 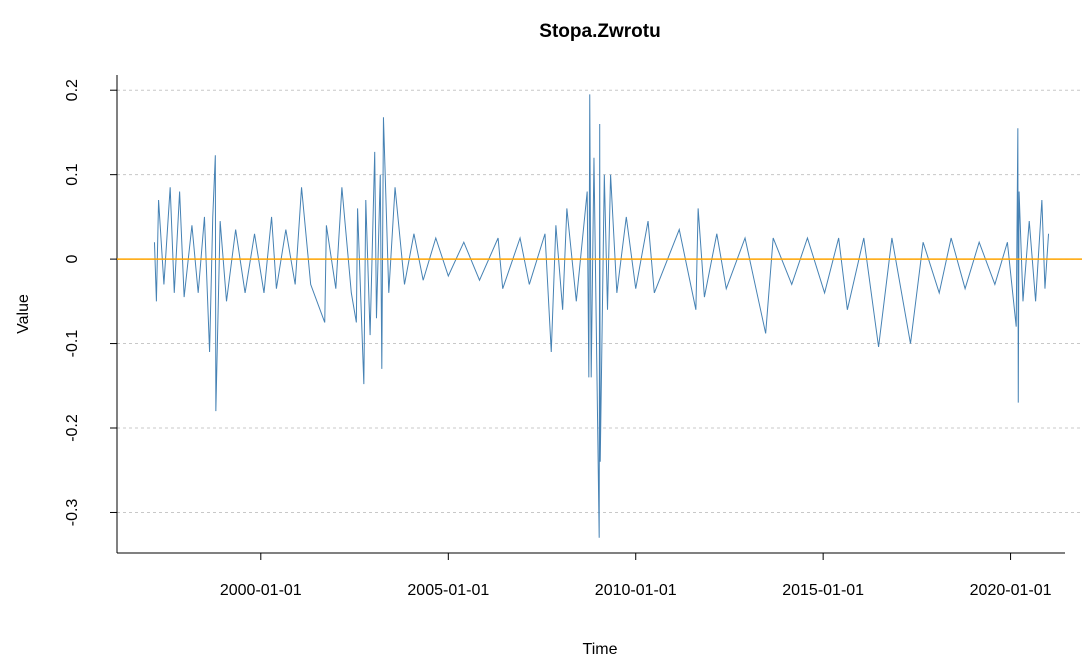 What do you see at coordinates (72, 259) in the screenshot?
I see `y-tick-label: 0` at bounding box center [72, 259].